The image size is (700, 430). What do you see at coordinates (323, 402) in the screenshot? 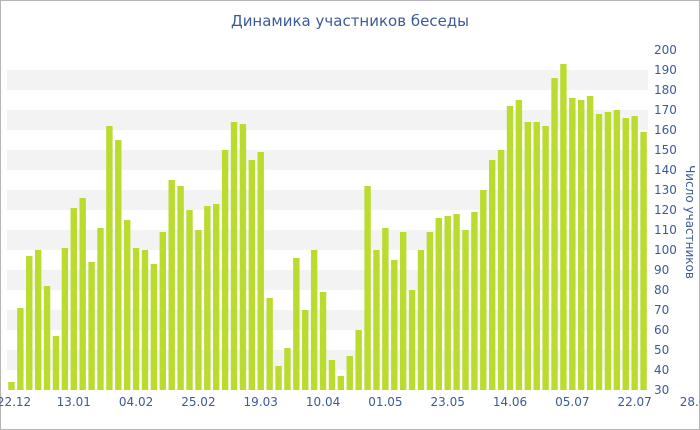
I see `x-tick-label: 10.04` at bounding box center [323, 402].